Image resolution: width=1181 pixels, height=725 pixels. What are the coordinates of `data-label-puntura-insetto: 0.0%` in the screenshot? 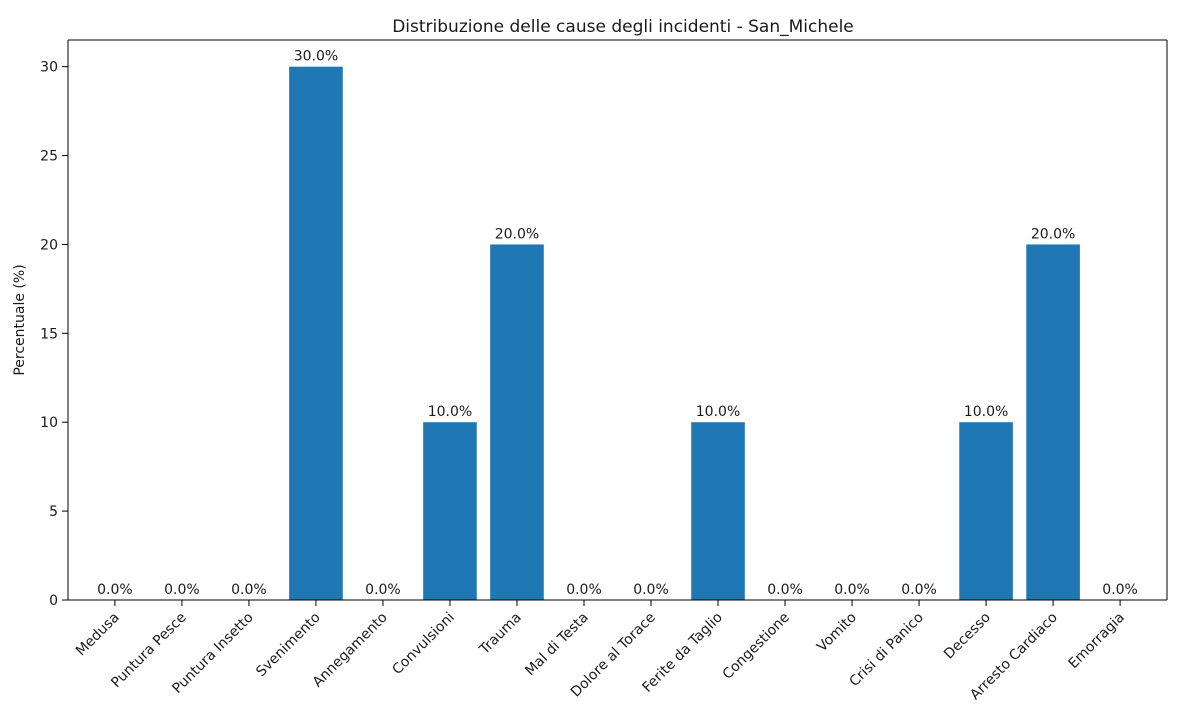 It's located at (249, 590).